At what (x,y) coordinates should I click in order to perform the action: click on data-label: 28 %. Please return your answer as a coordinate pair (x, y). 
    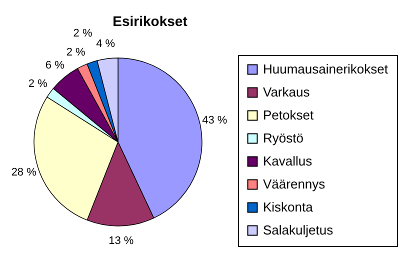
    Looking at the image, I should click on (24, 172).